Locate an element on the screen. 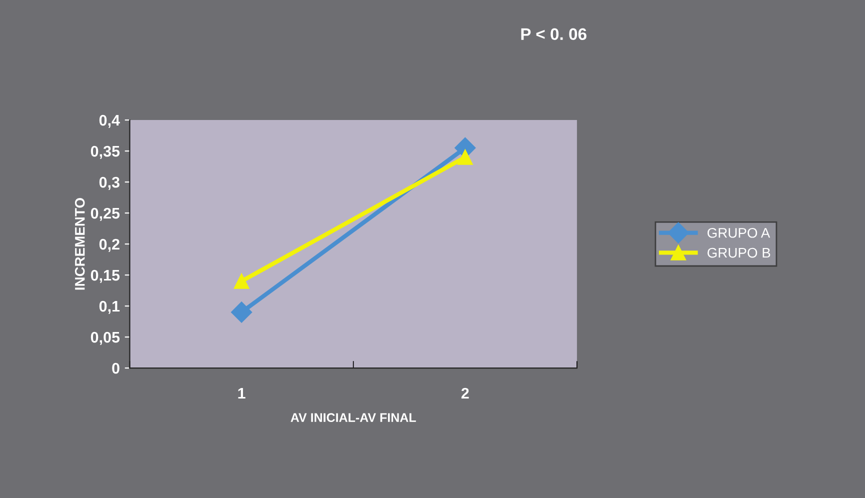 The height and width of the screenshot is (498, 865). x-tick-label: 1 is located at coordinates (242, 393).